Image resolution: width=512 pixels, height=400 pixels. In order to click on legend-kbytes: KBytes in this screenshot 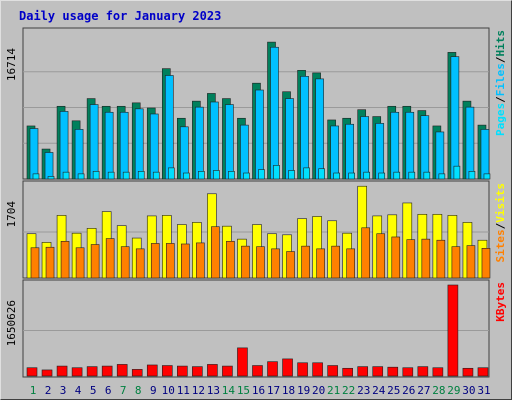, I will do `click(500, 302)`.